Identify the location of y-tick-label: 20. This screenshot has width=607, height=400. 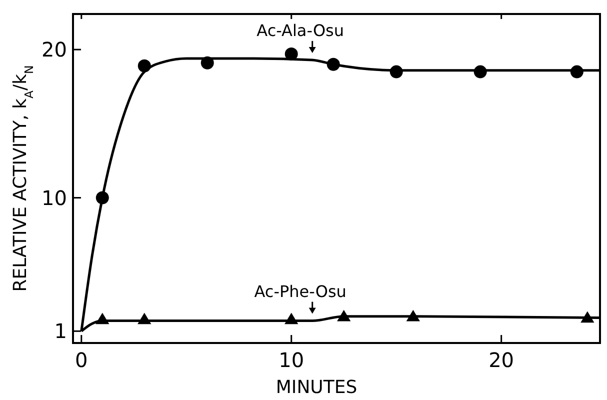
(54, 50).